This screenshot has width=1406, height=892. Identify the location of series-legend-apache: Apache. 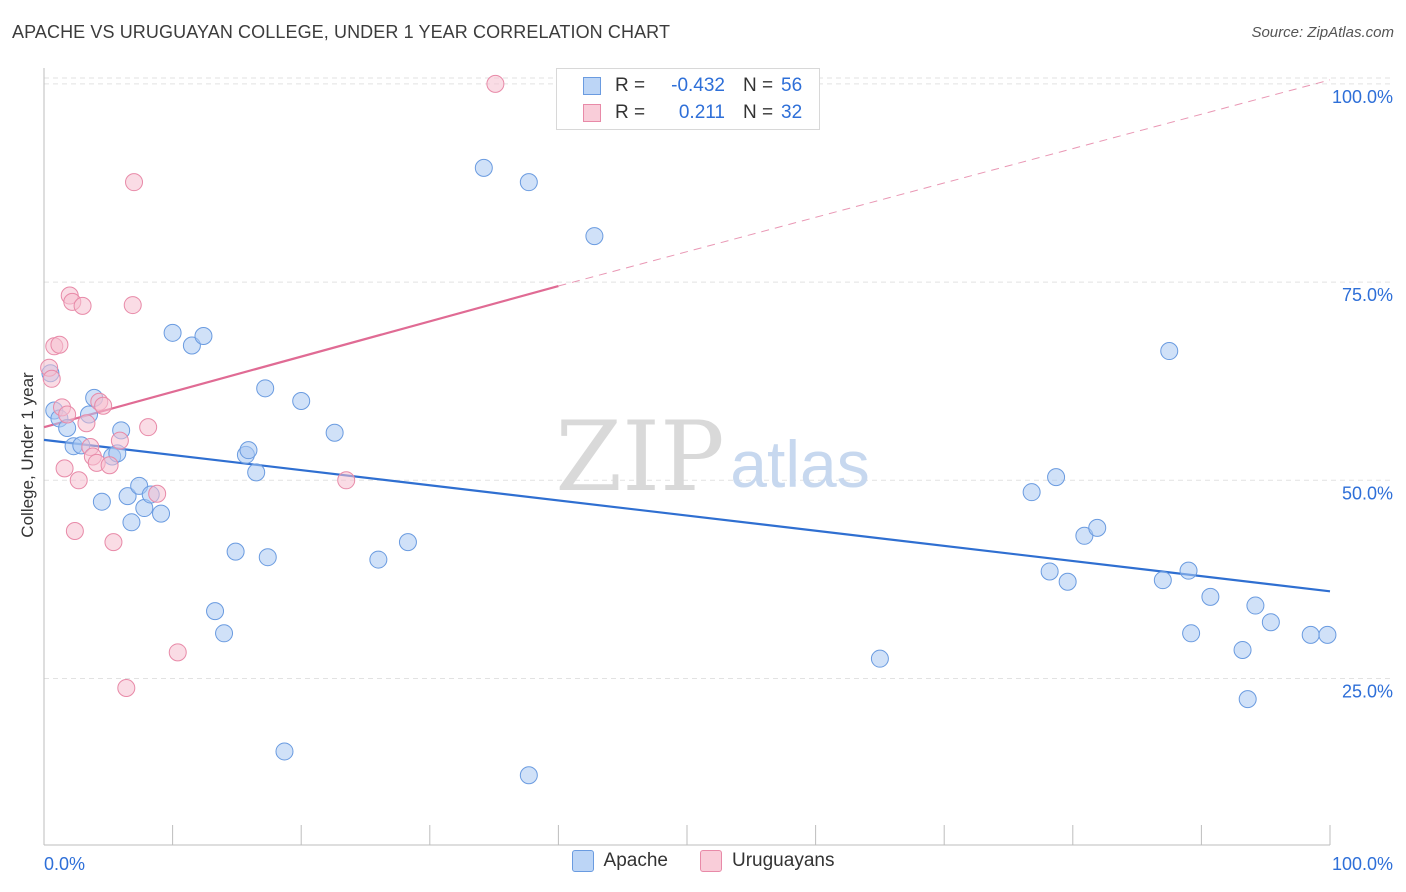
(619, 861).